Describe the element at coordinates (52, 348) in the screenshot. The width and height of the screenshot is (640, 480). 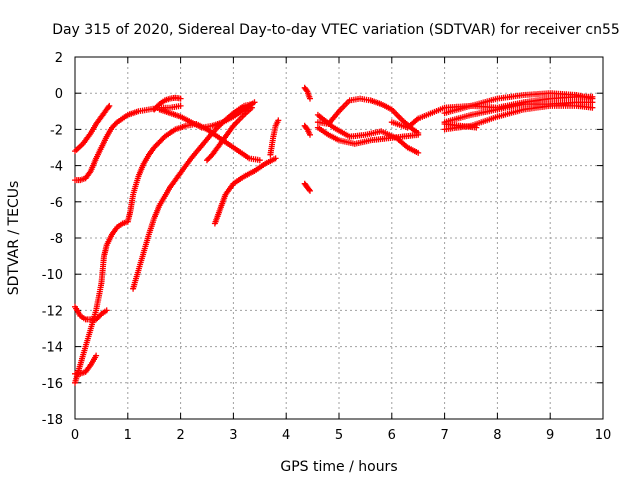
I see `y-tick-label: -14` at that location.